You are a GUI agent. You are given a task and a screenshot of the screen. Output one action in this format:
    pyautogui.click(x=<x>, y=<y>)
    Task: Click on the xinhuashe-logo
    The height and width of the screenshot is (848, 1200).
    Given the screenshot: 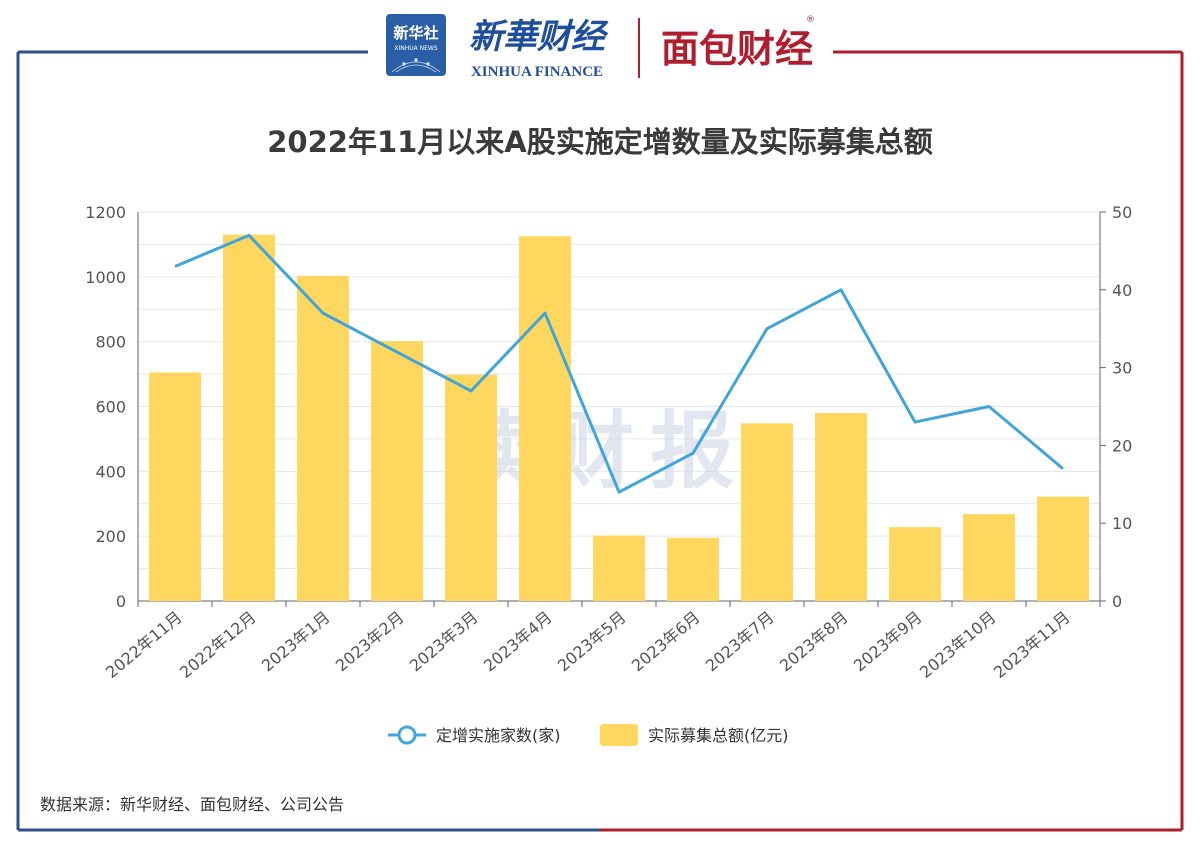 What is the action you would take?
    pyautogui.click(x=416, y=45)
    